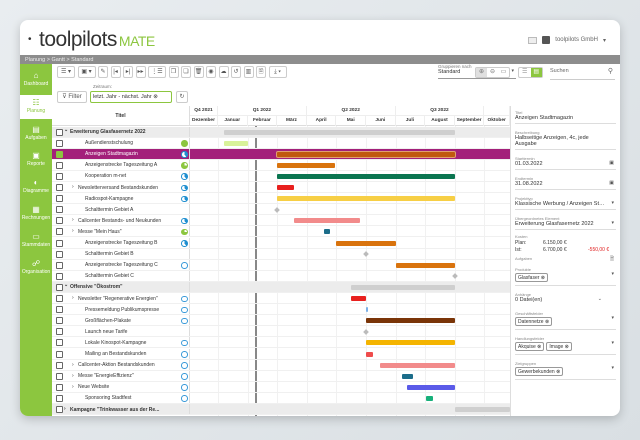  Describe the element at coordinates (223, 72) in the screenshot. I see `cloud-button: ☁` at that location.